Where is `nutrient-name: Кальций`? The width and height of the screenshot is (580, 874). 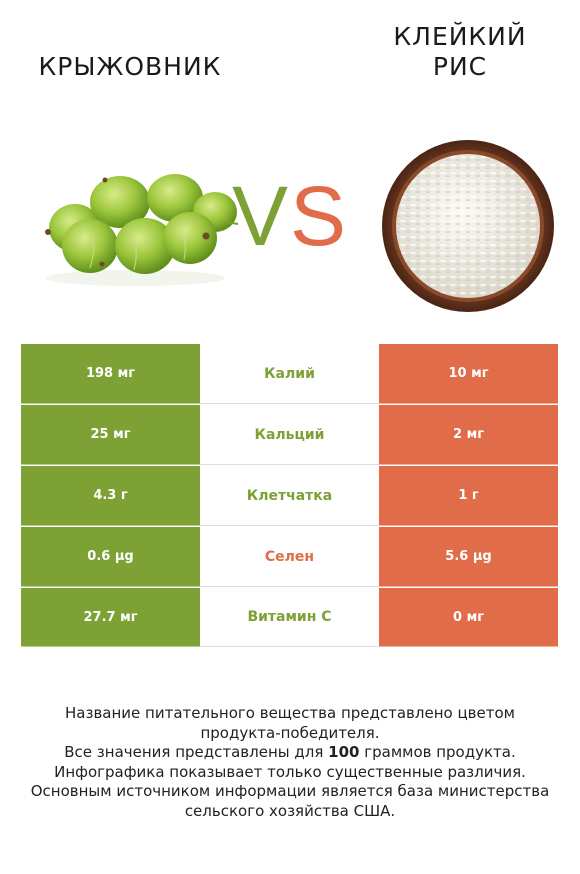
nutrient-name: Кальций is located at coordinates (289, 435).